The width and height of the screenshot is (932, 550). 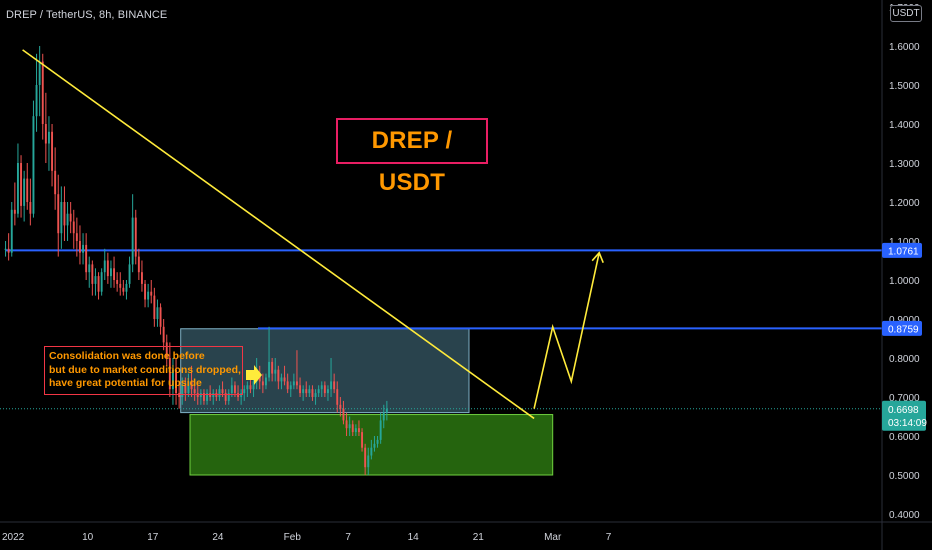 I want to click on price-axis-panel, so click(x=907, y=275).